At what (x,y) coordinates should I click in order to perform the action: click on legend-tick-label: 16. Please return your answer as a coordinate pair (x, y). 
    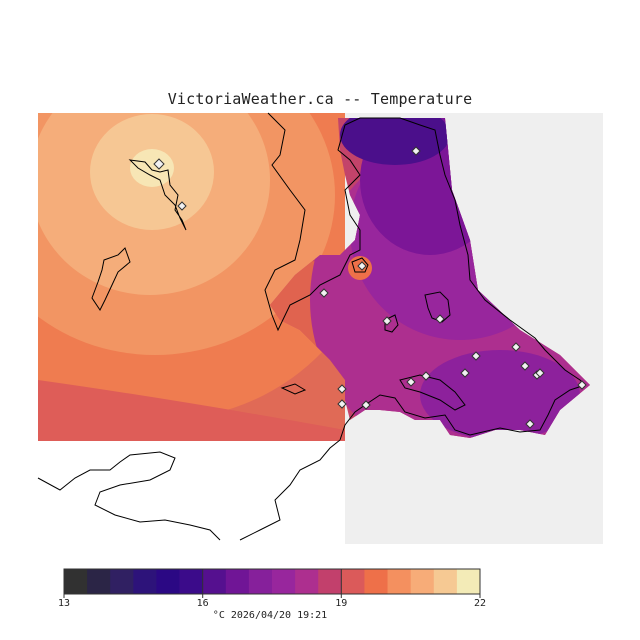
    Looking at the image, I should click on (202, 603).